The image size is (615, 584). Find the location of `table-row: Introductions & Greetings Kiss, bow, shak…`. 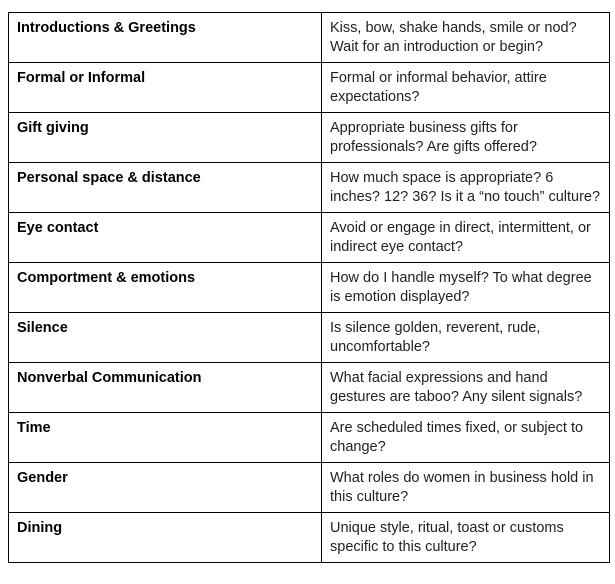

table-row: Introductions & Greetings Kiss, bow, shak… is located at coordinates (309, 37).